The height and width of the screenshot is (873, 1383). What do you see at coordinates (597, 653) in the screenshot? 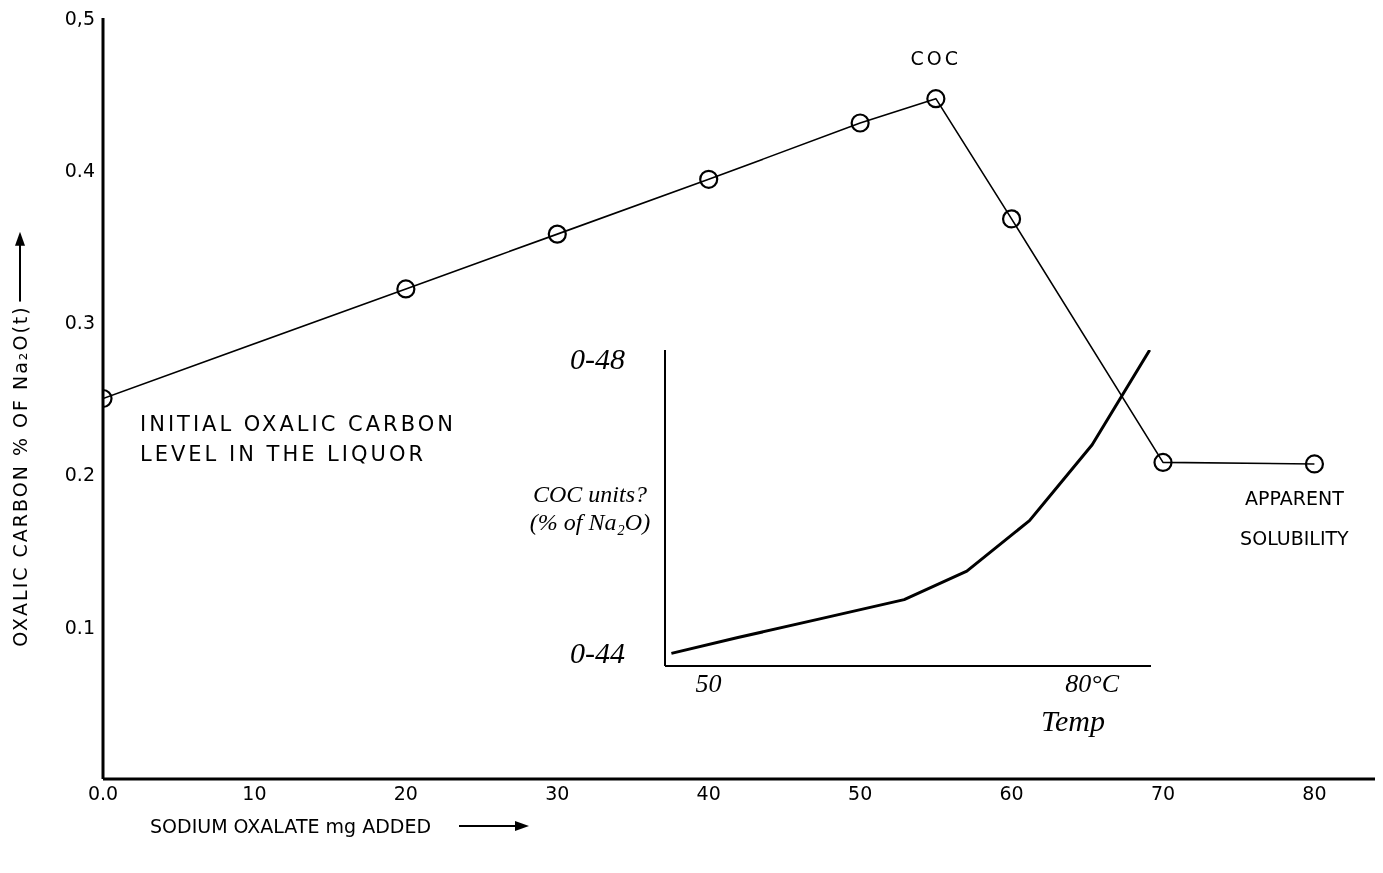
I see `annotation: 0-44` at bounding box center [597, 653].